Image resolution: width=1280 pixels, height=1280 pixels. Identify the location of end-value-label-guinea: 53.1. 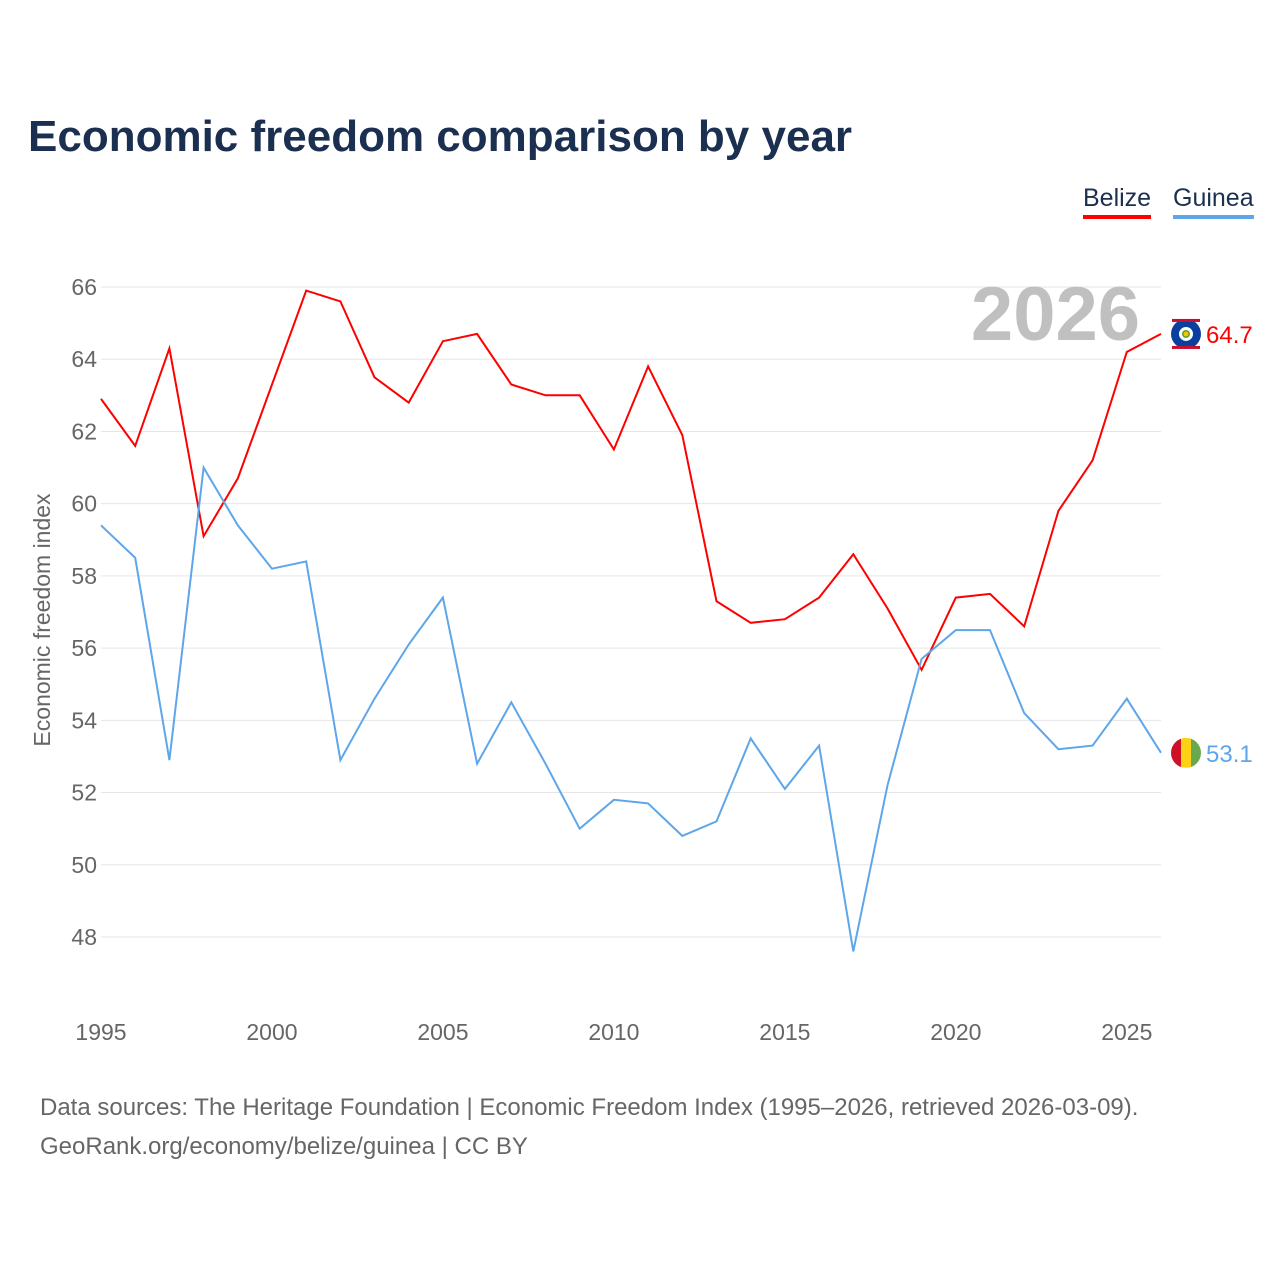
(1229, 754).